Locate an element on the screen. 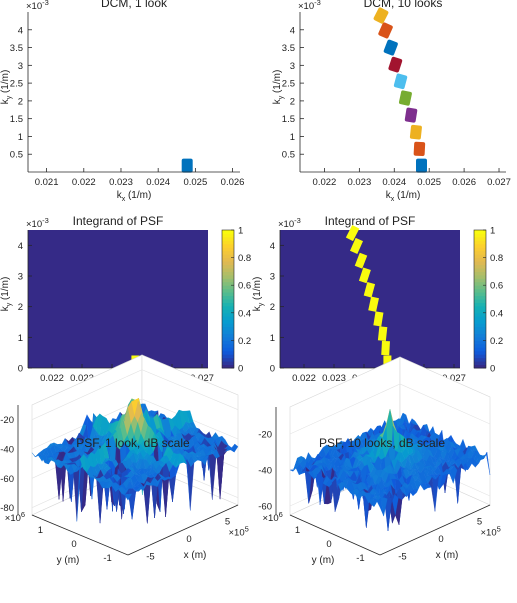  panel2-colorbar-label-1: 0.2 is located at coordinates (244, 341).